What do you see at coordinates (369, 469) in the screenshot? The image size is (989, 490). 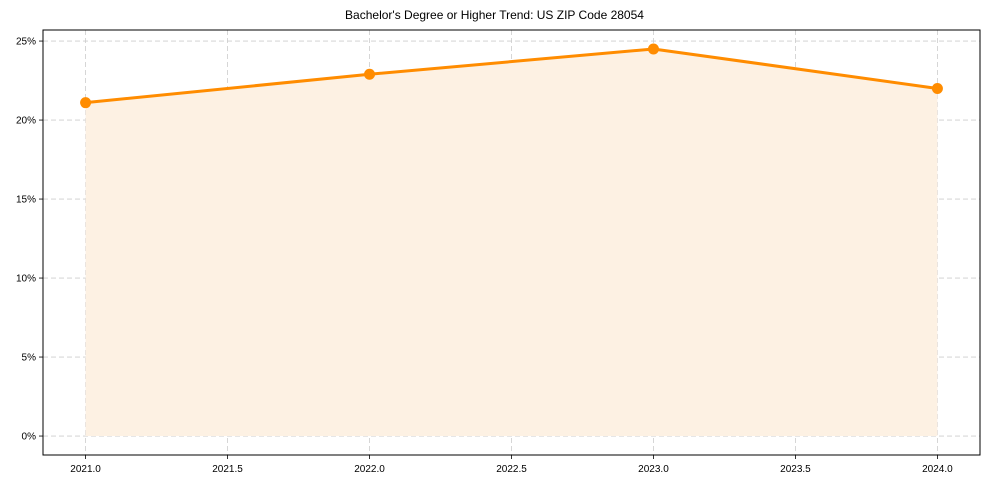 I see `x-tick-label: 2022.0` at bounding box center [369, 469].